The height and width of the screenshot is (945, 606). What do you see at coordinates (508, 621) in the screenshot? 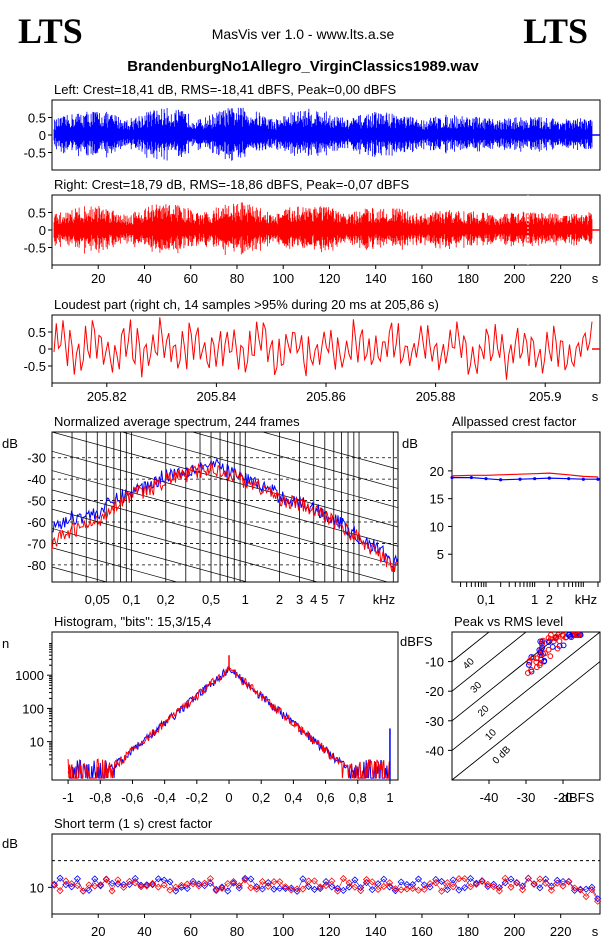
I see `peak-vs-rms-title: Peak vs RMS level` at bounding box center [508, 621].